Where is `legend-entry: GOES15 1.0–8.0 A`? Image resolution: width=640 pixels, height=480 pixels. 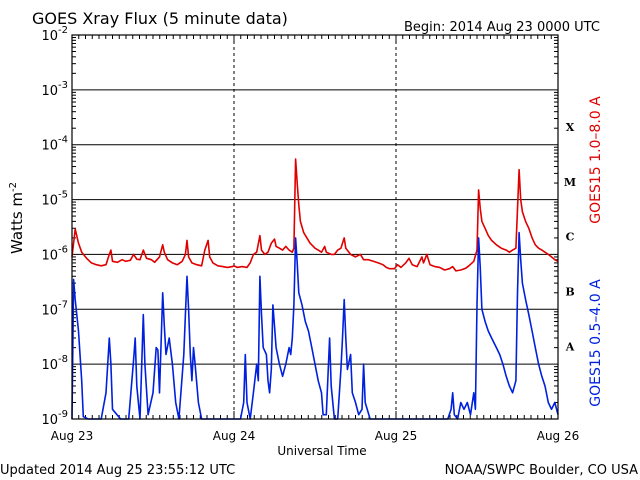
legend-entry: GOES15 1.0–8.0 A is located at coordinates (596, 160).